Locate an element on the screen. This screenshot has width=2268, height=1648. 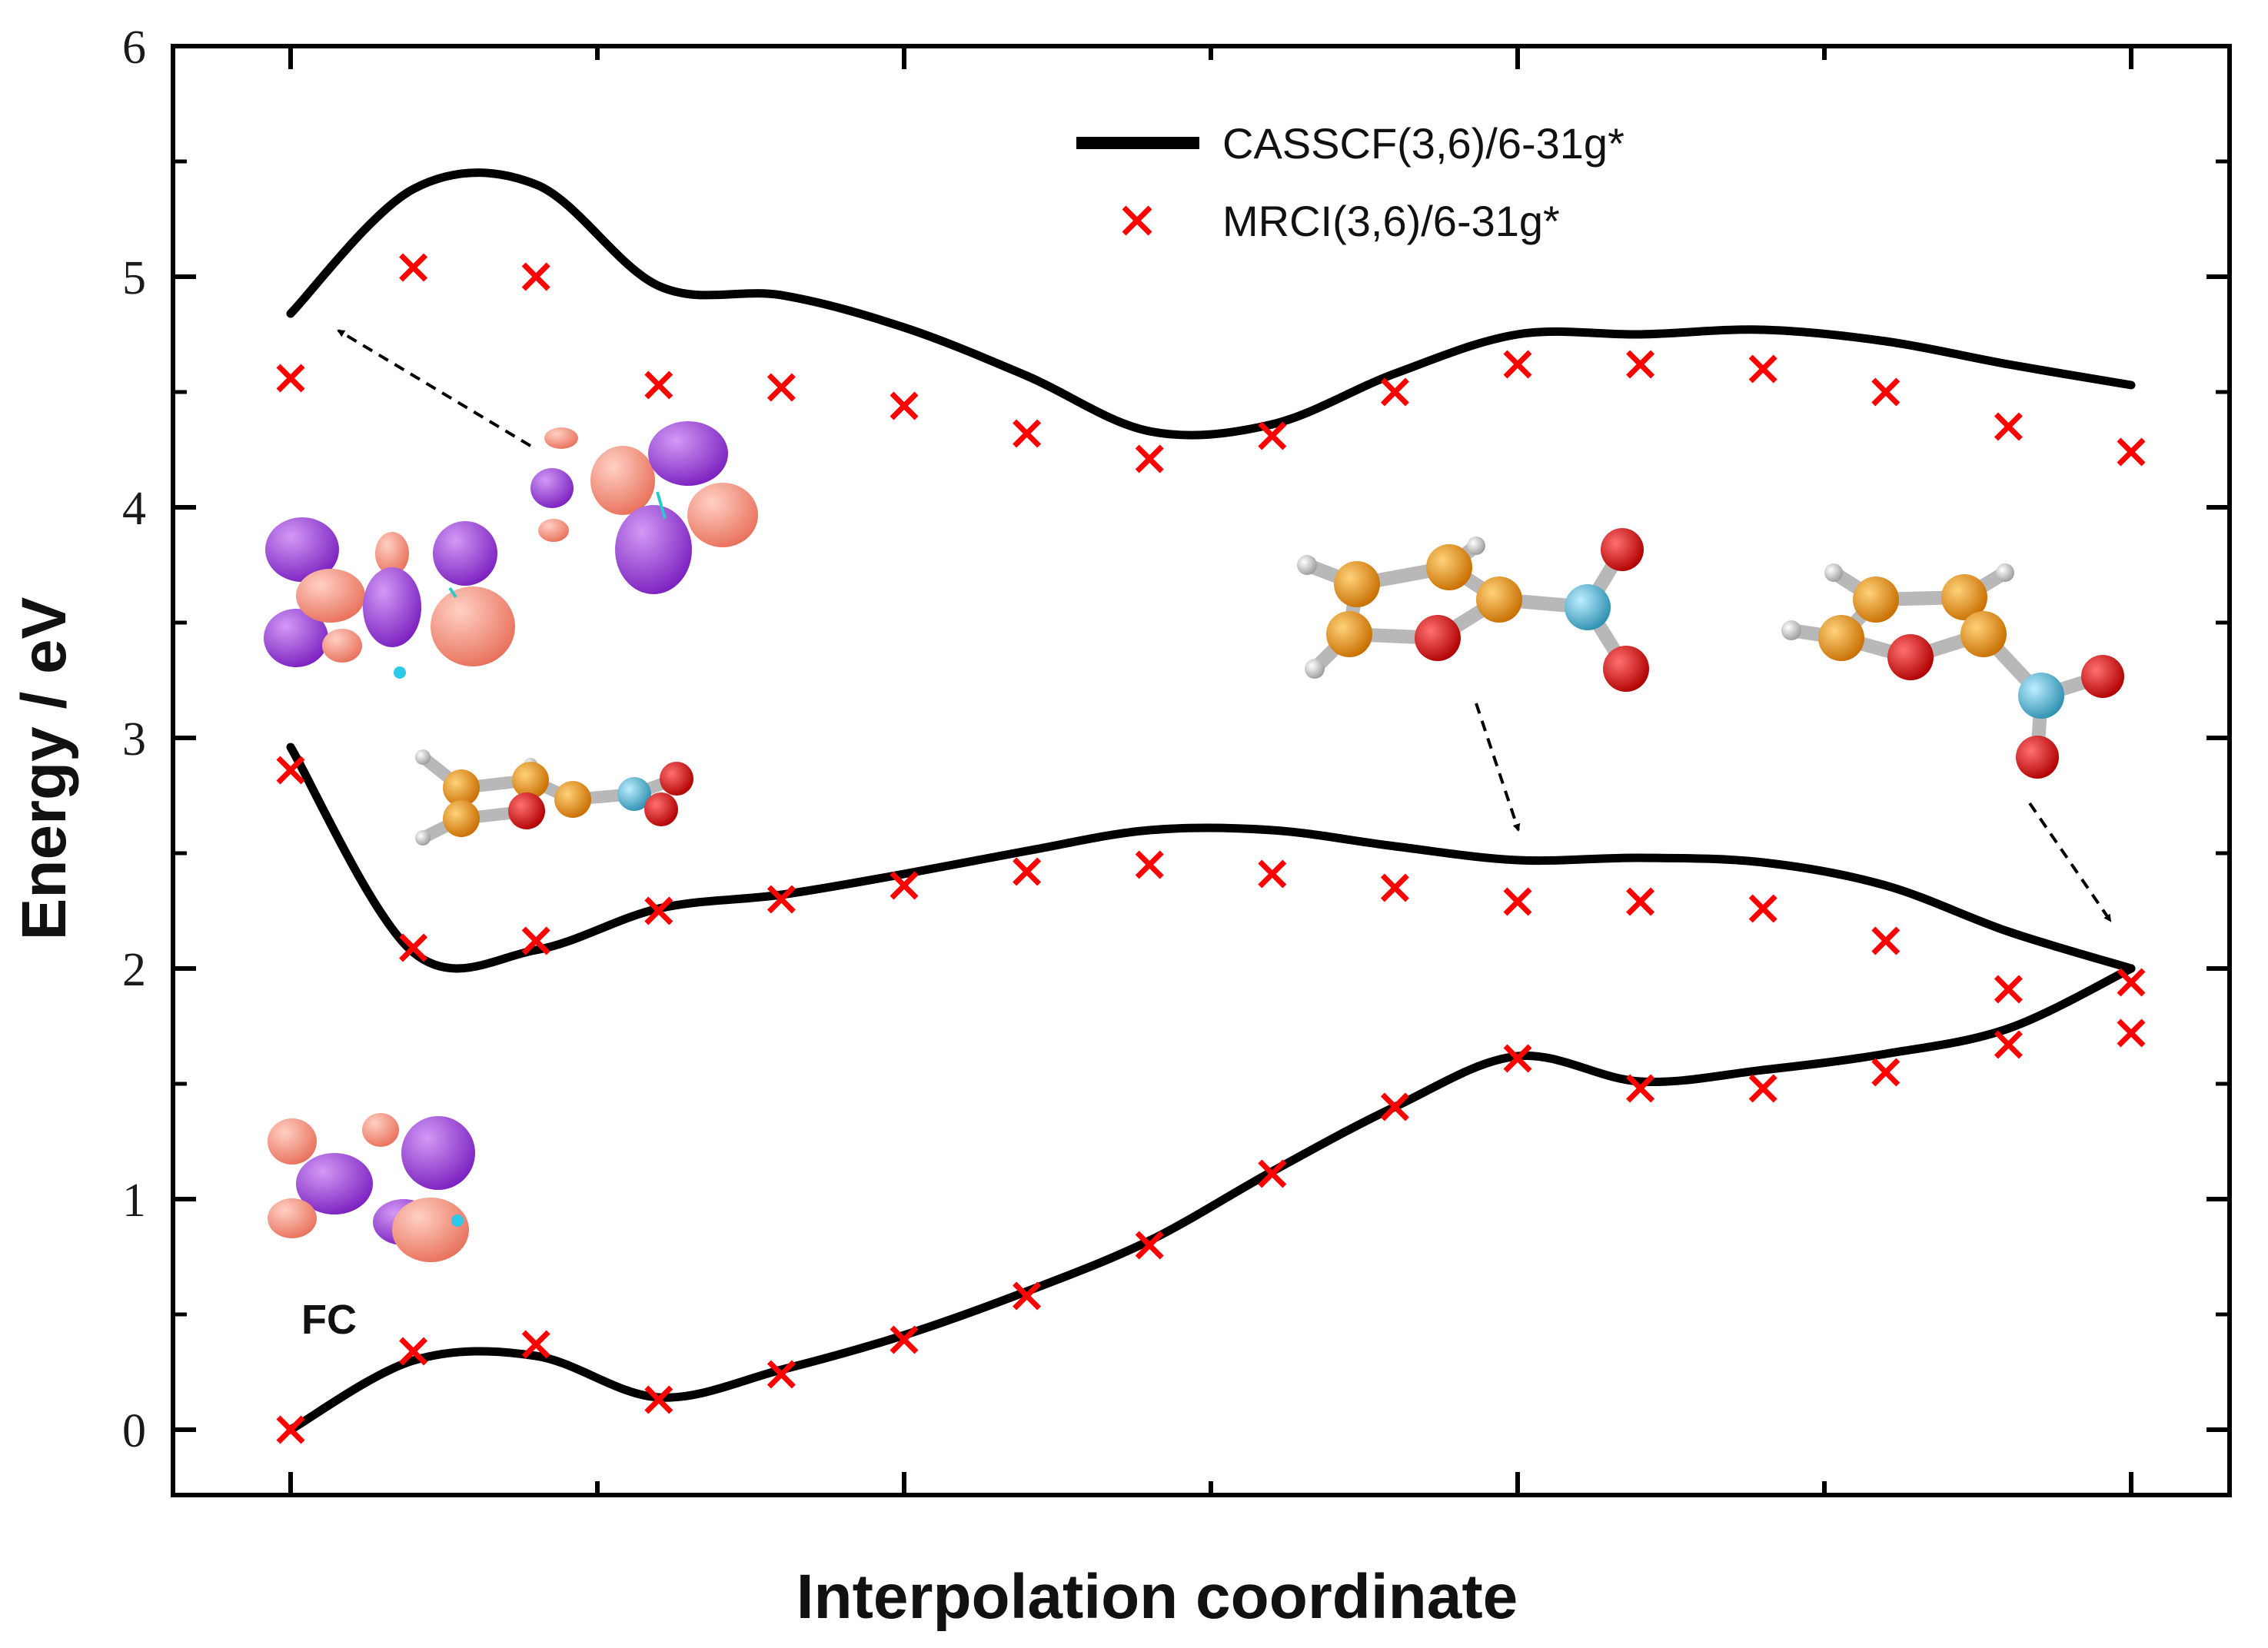
orbital-image-s1 is located at coordinates (389, 598).